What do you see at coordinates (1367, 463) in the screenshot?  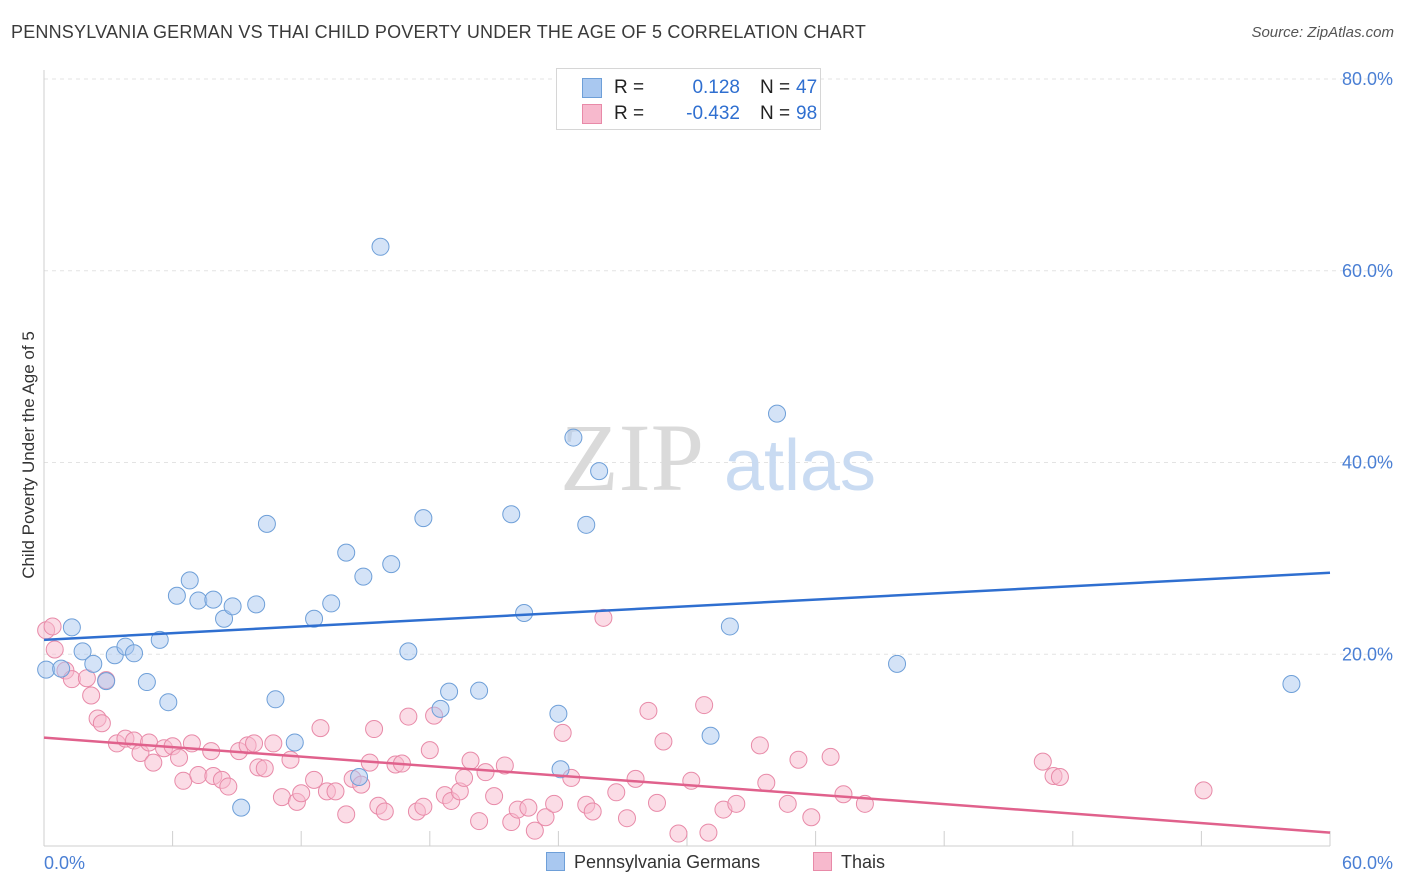 I see `y-tick-label: 40.0%` at bounding box center [1367, 463].